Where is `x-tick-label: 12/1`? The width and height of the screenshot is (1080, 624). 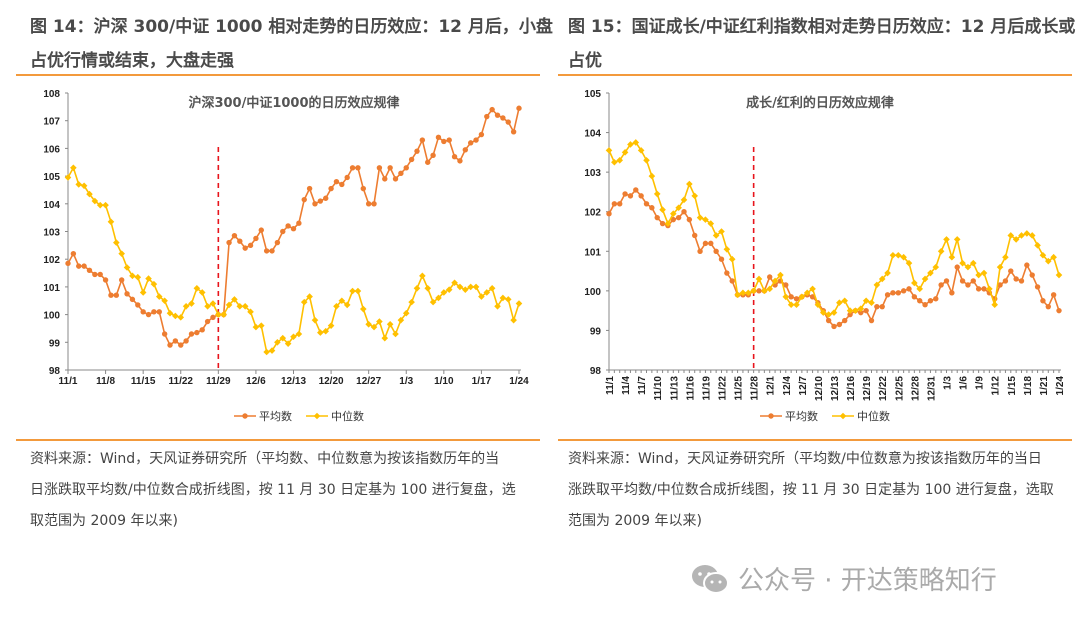
x-tick-label: 12/1 is located at coordinates (771, 386).